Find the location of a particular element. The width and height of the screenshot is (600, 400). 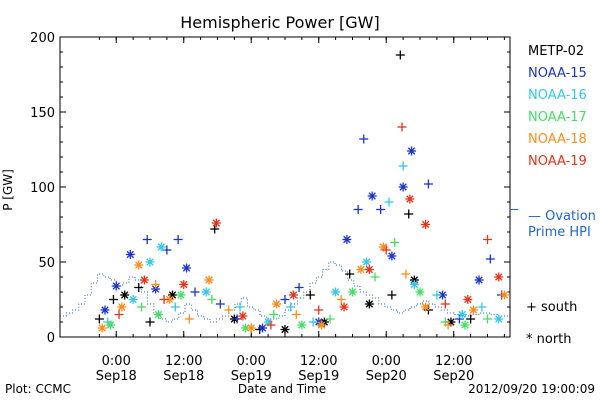

footer-source: Plot: CCMC is located at coordinates (38, 389).